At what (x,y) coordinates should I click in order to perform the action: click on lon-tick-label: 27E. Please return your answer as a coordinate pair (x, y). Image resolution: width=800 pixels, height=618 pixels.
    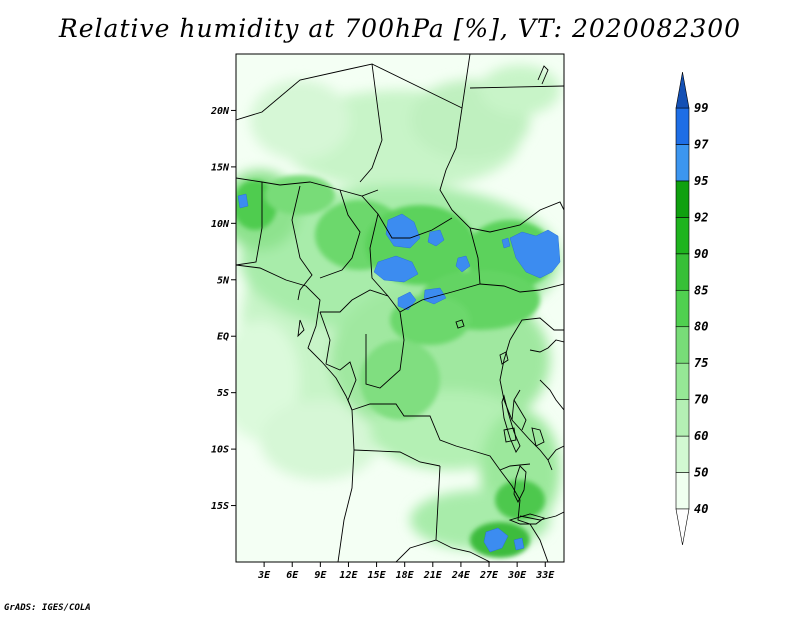
    Looking at the image, I should click on (489, 575).